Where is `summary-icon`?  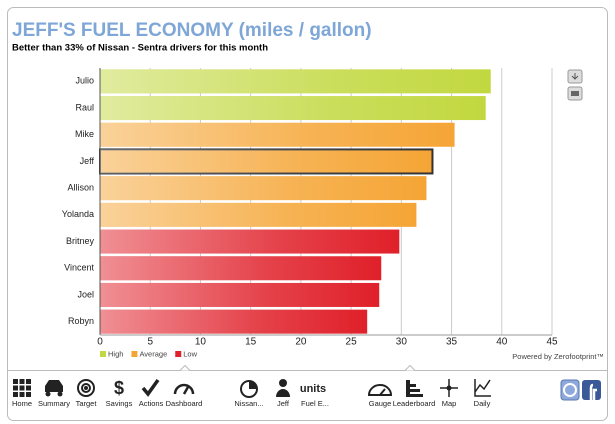 summary-icon is located at coordinates (54, 388).